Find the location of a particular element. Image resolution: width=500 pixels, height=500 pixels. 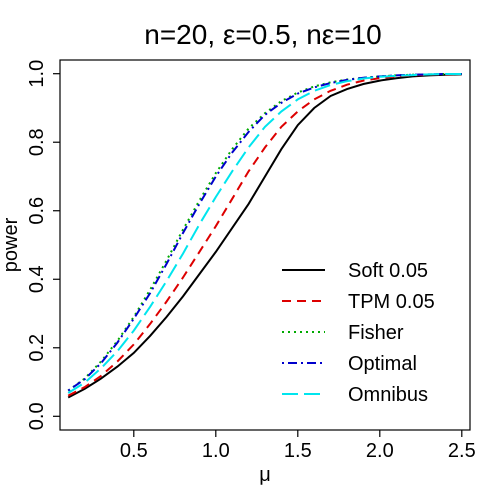

legend-label-1: TPM 0.05 is located at coordinates (391, 302).